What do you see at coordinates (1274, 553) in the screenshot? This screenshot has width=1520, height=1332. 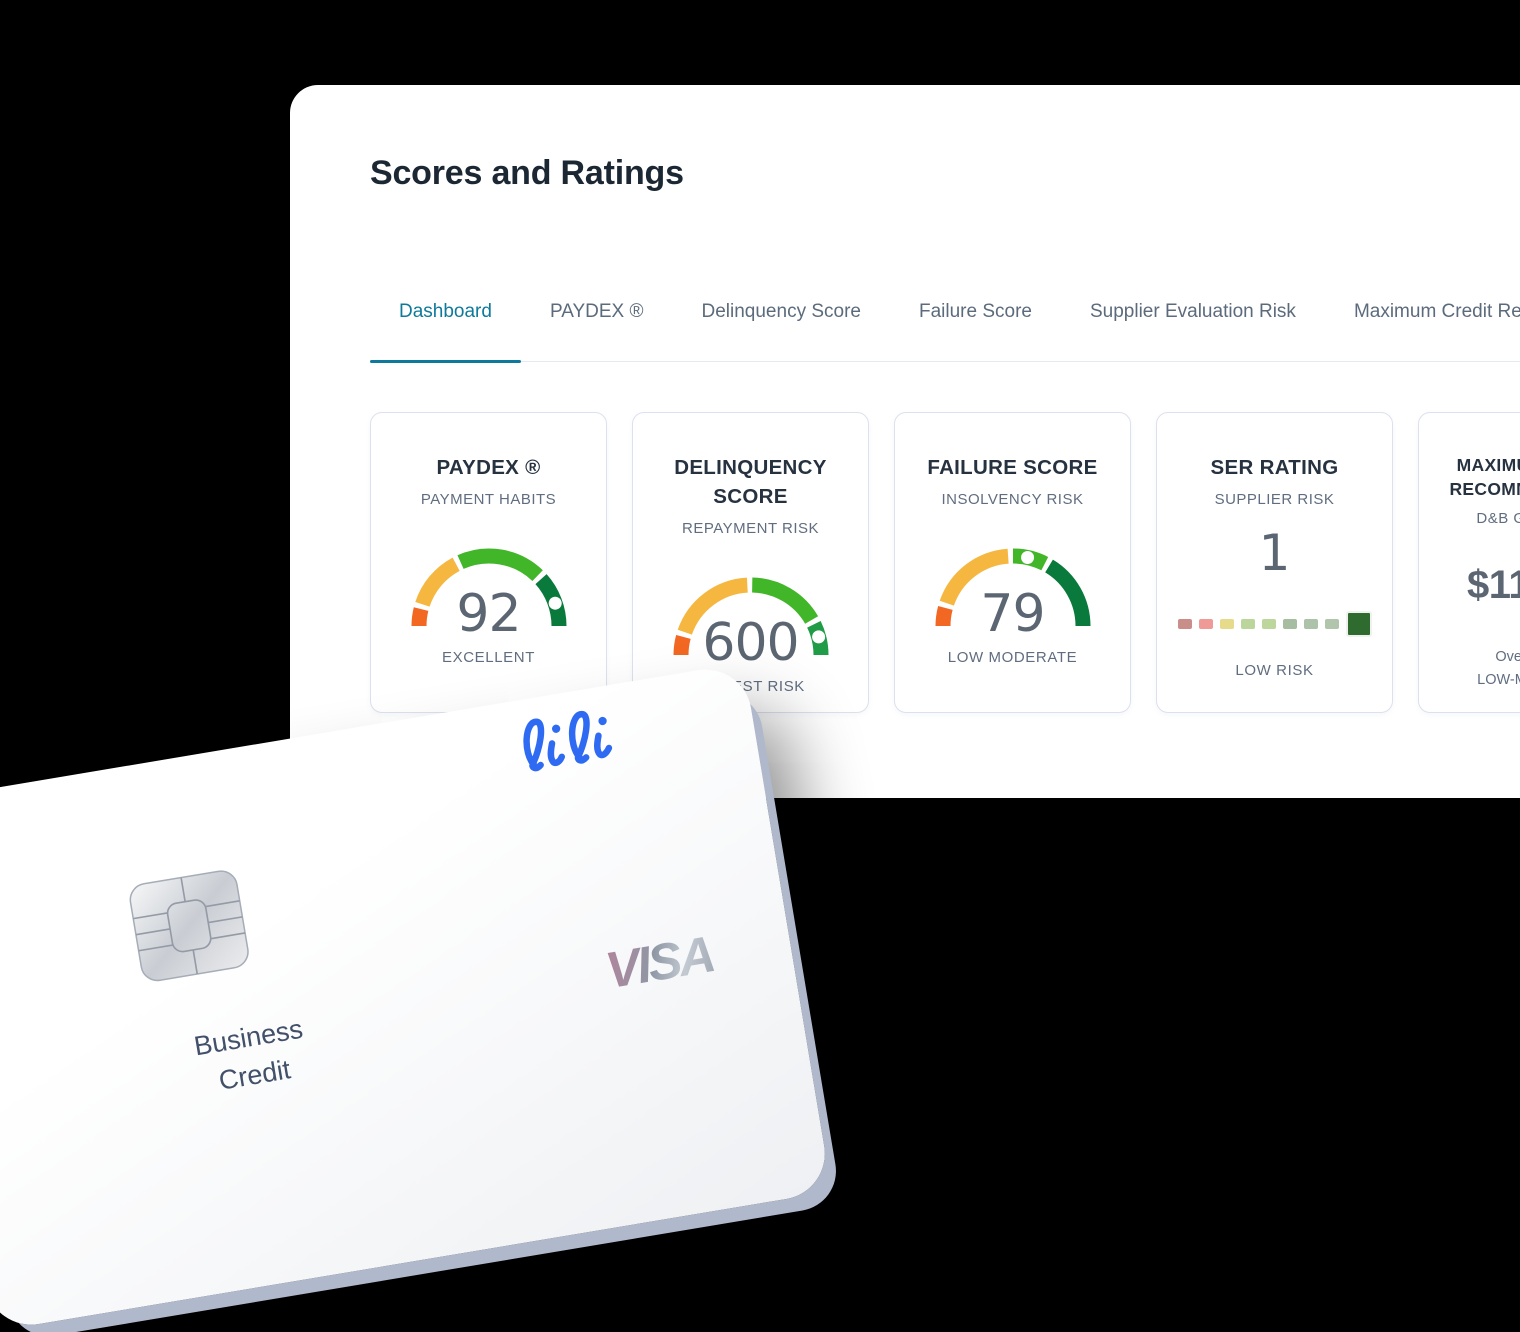 I see `ser-rating-value: 1` at bounding box center [1274, 553].